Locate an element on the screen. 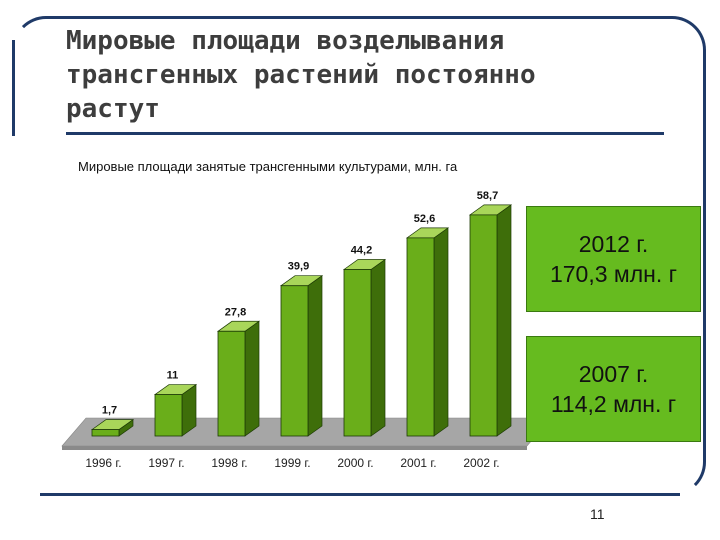  info-box-2012-year: 2012 г. is located at coordinates (613, 244).